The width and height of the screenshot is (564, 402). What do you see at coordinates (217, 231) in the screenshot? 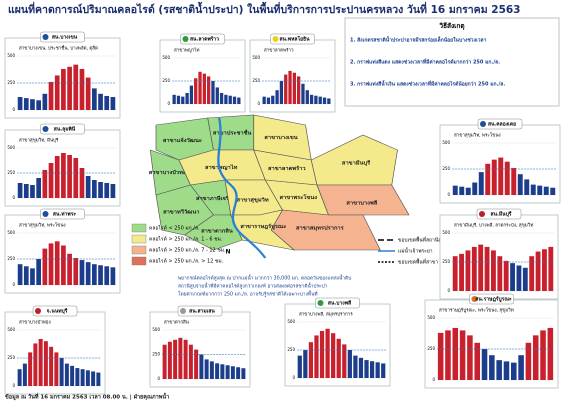
I see `district-label: สาขาตากสิน` at bounding box center [217, 231].